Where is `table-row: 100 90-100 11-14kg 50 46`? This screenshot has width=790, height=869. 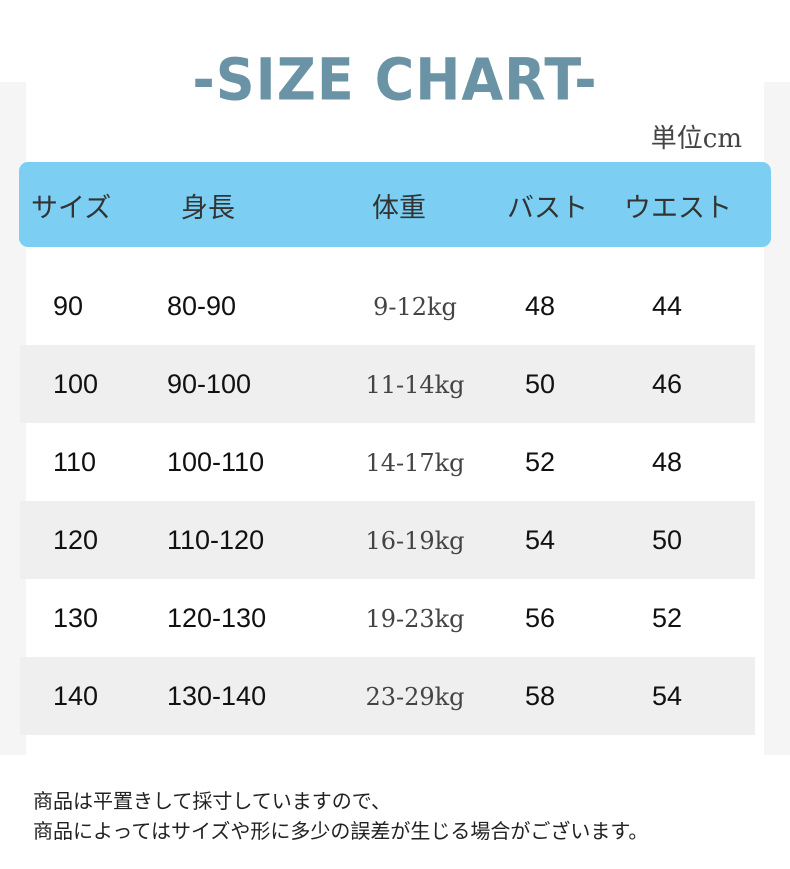
table-row: 100 90-100 11-14kg 50 46 is located at coordinates (387, 384).